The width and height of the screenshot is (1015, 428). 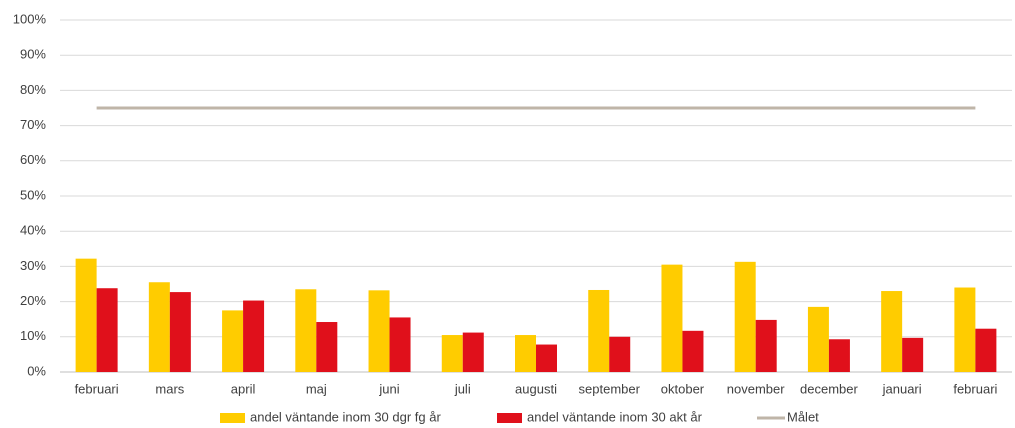 What do you see at coordinates (243, 388) in the screenshot?
I see `x-tick-label: april` at bounding box center [243, 388].